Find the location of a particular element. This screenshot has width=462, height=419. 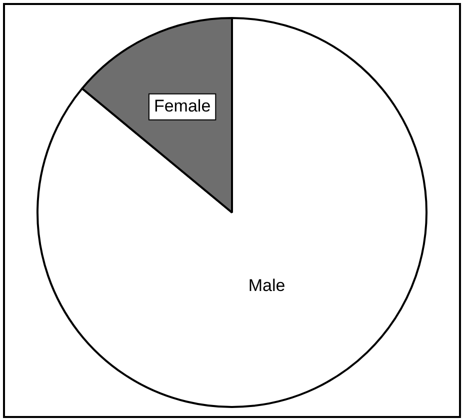

slice-label: Male is located at coordinates (267, 286).